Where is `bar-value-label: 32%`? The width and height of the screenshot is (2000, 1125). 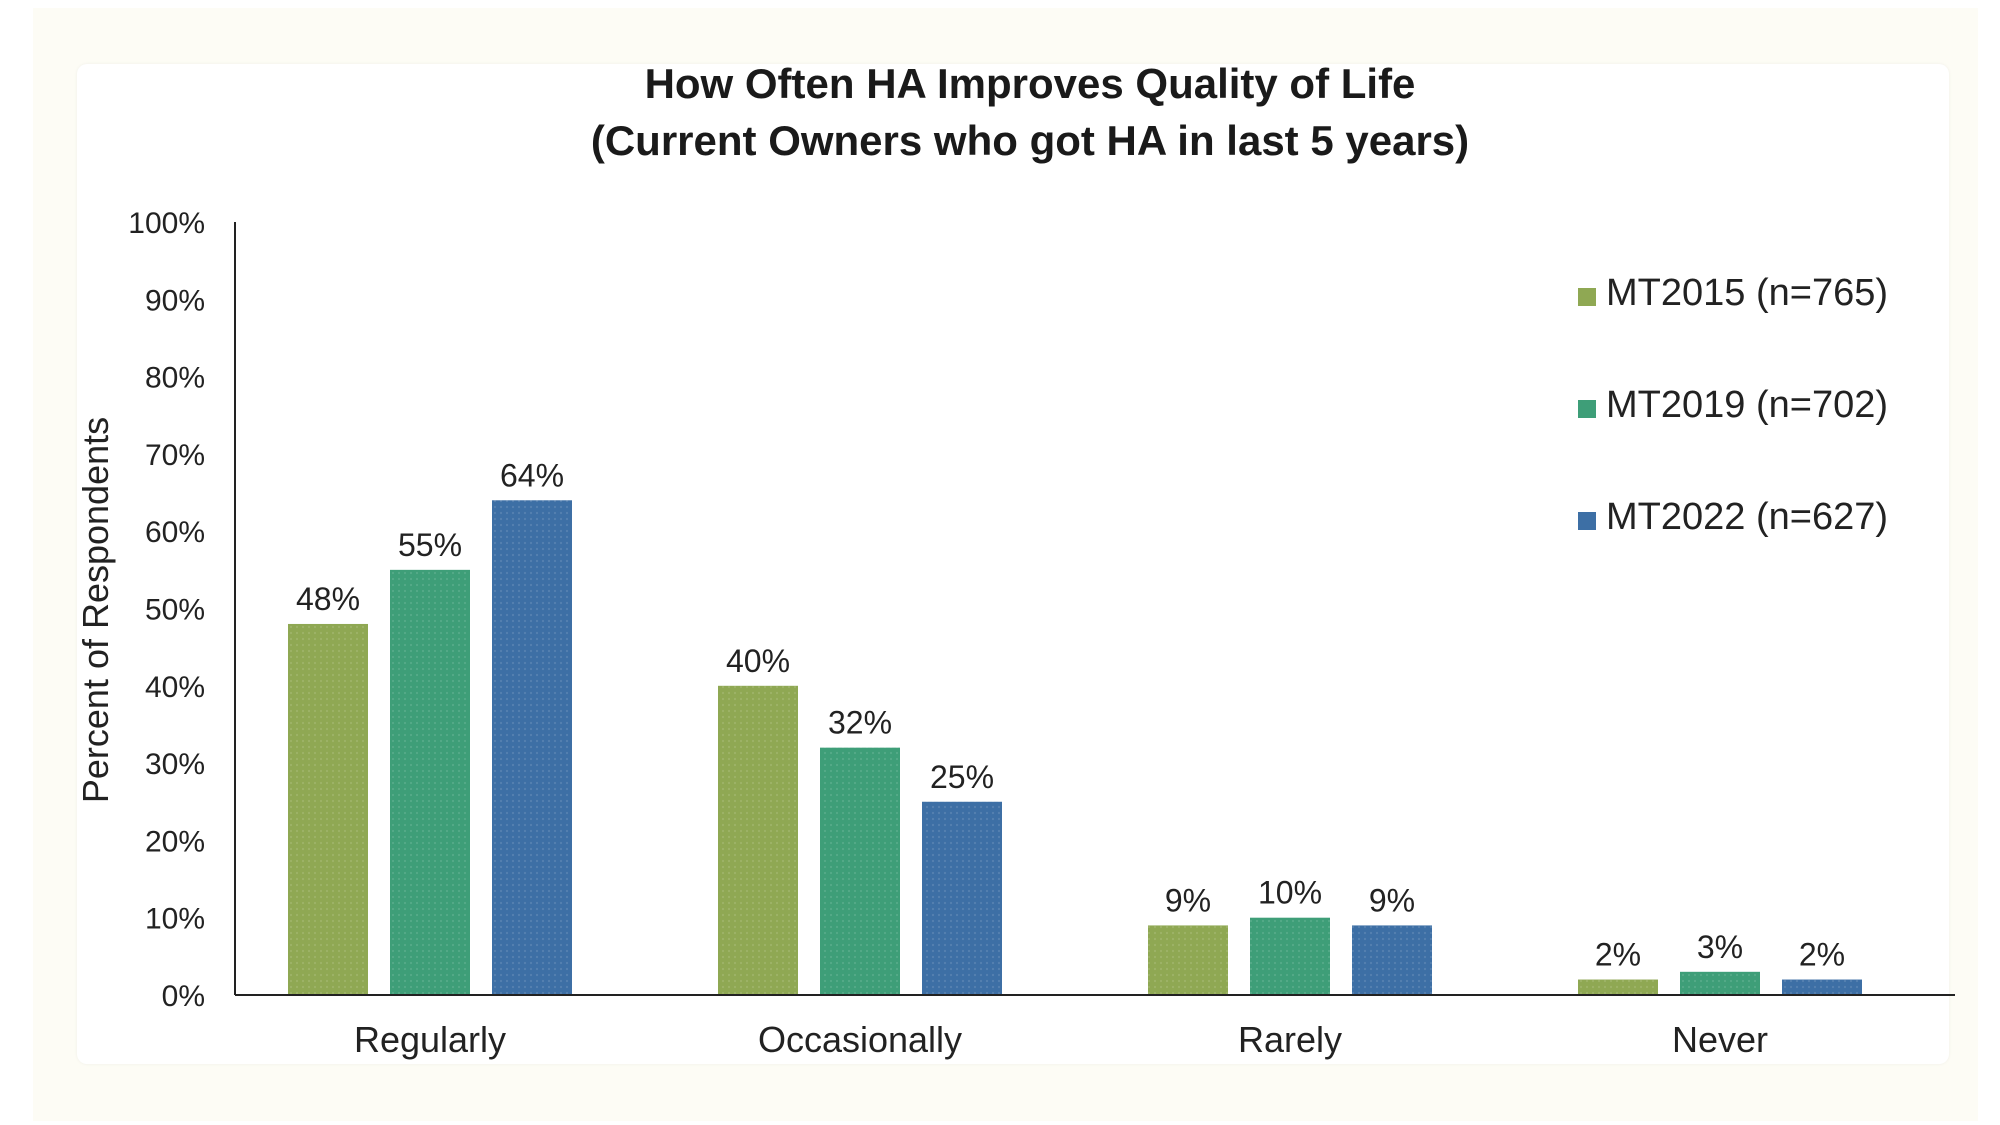
bar-value-label: 32% is located at coordinates (860, 723).